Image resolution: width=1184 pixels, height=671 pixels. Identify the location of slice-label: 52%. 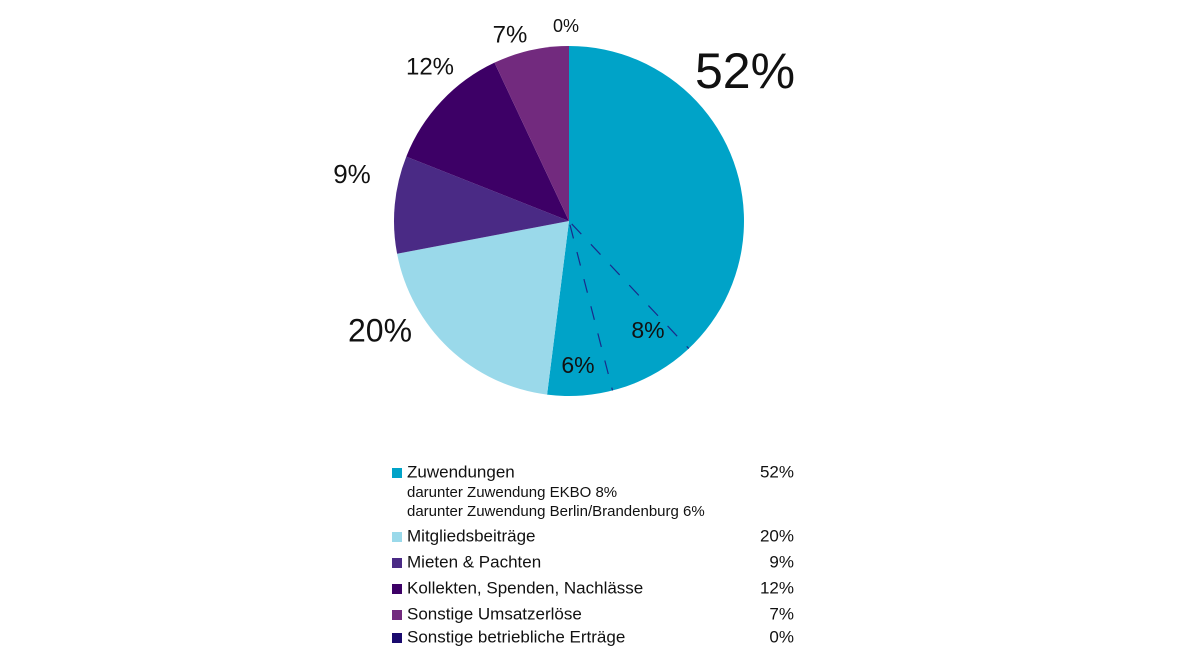
(745, 71).